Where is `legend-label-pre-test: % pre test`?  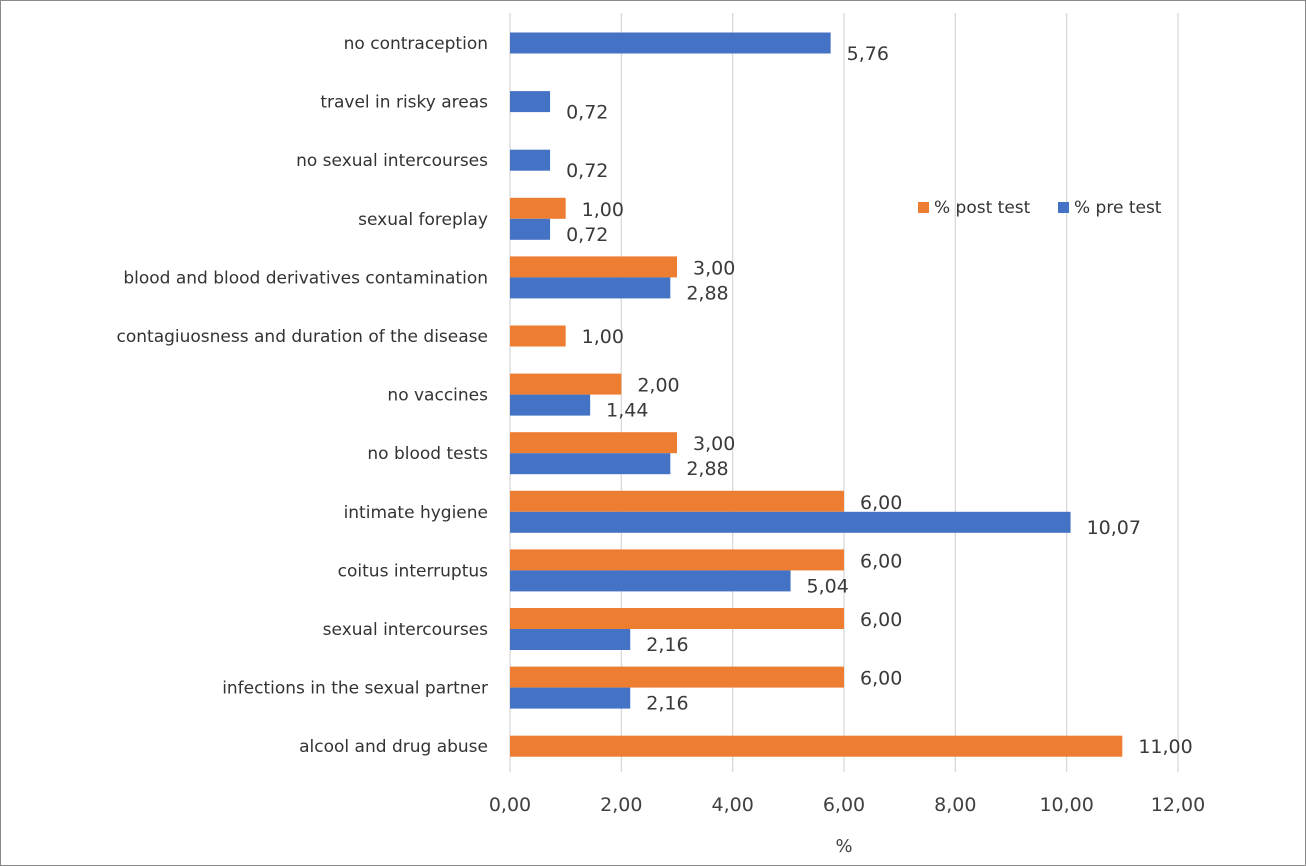 legend-label-pre-test: % pre test is located at coordinates (1118, 208).